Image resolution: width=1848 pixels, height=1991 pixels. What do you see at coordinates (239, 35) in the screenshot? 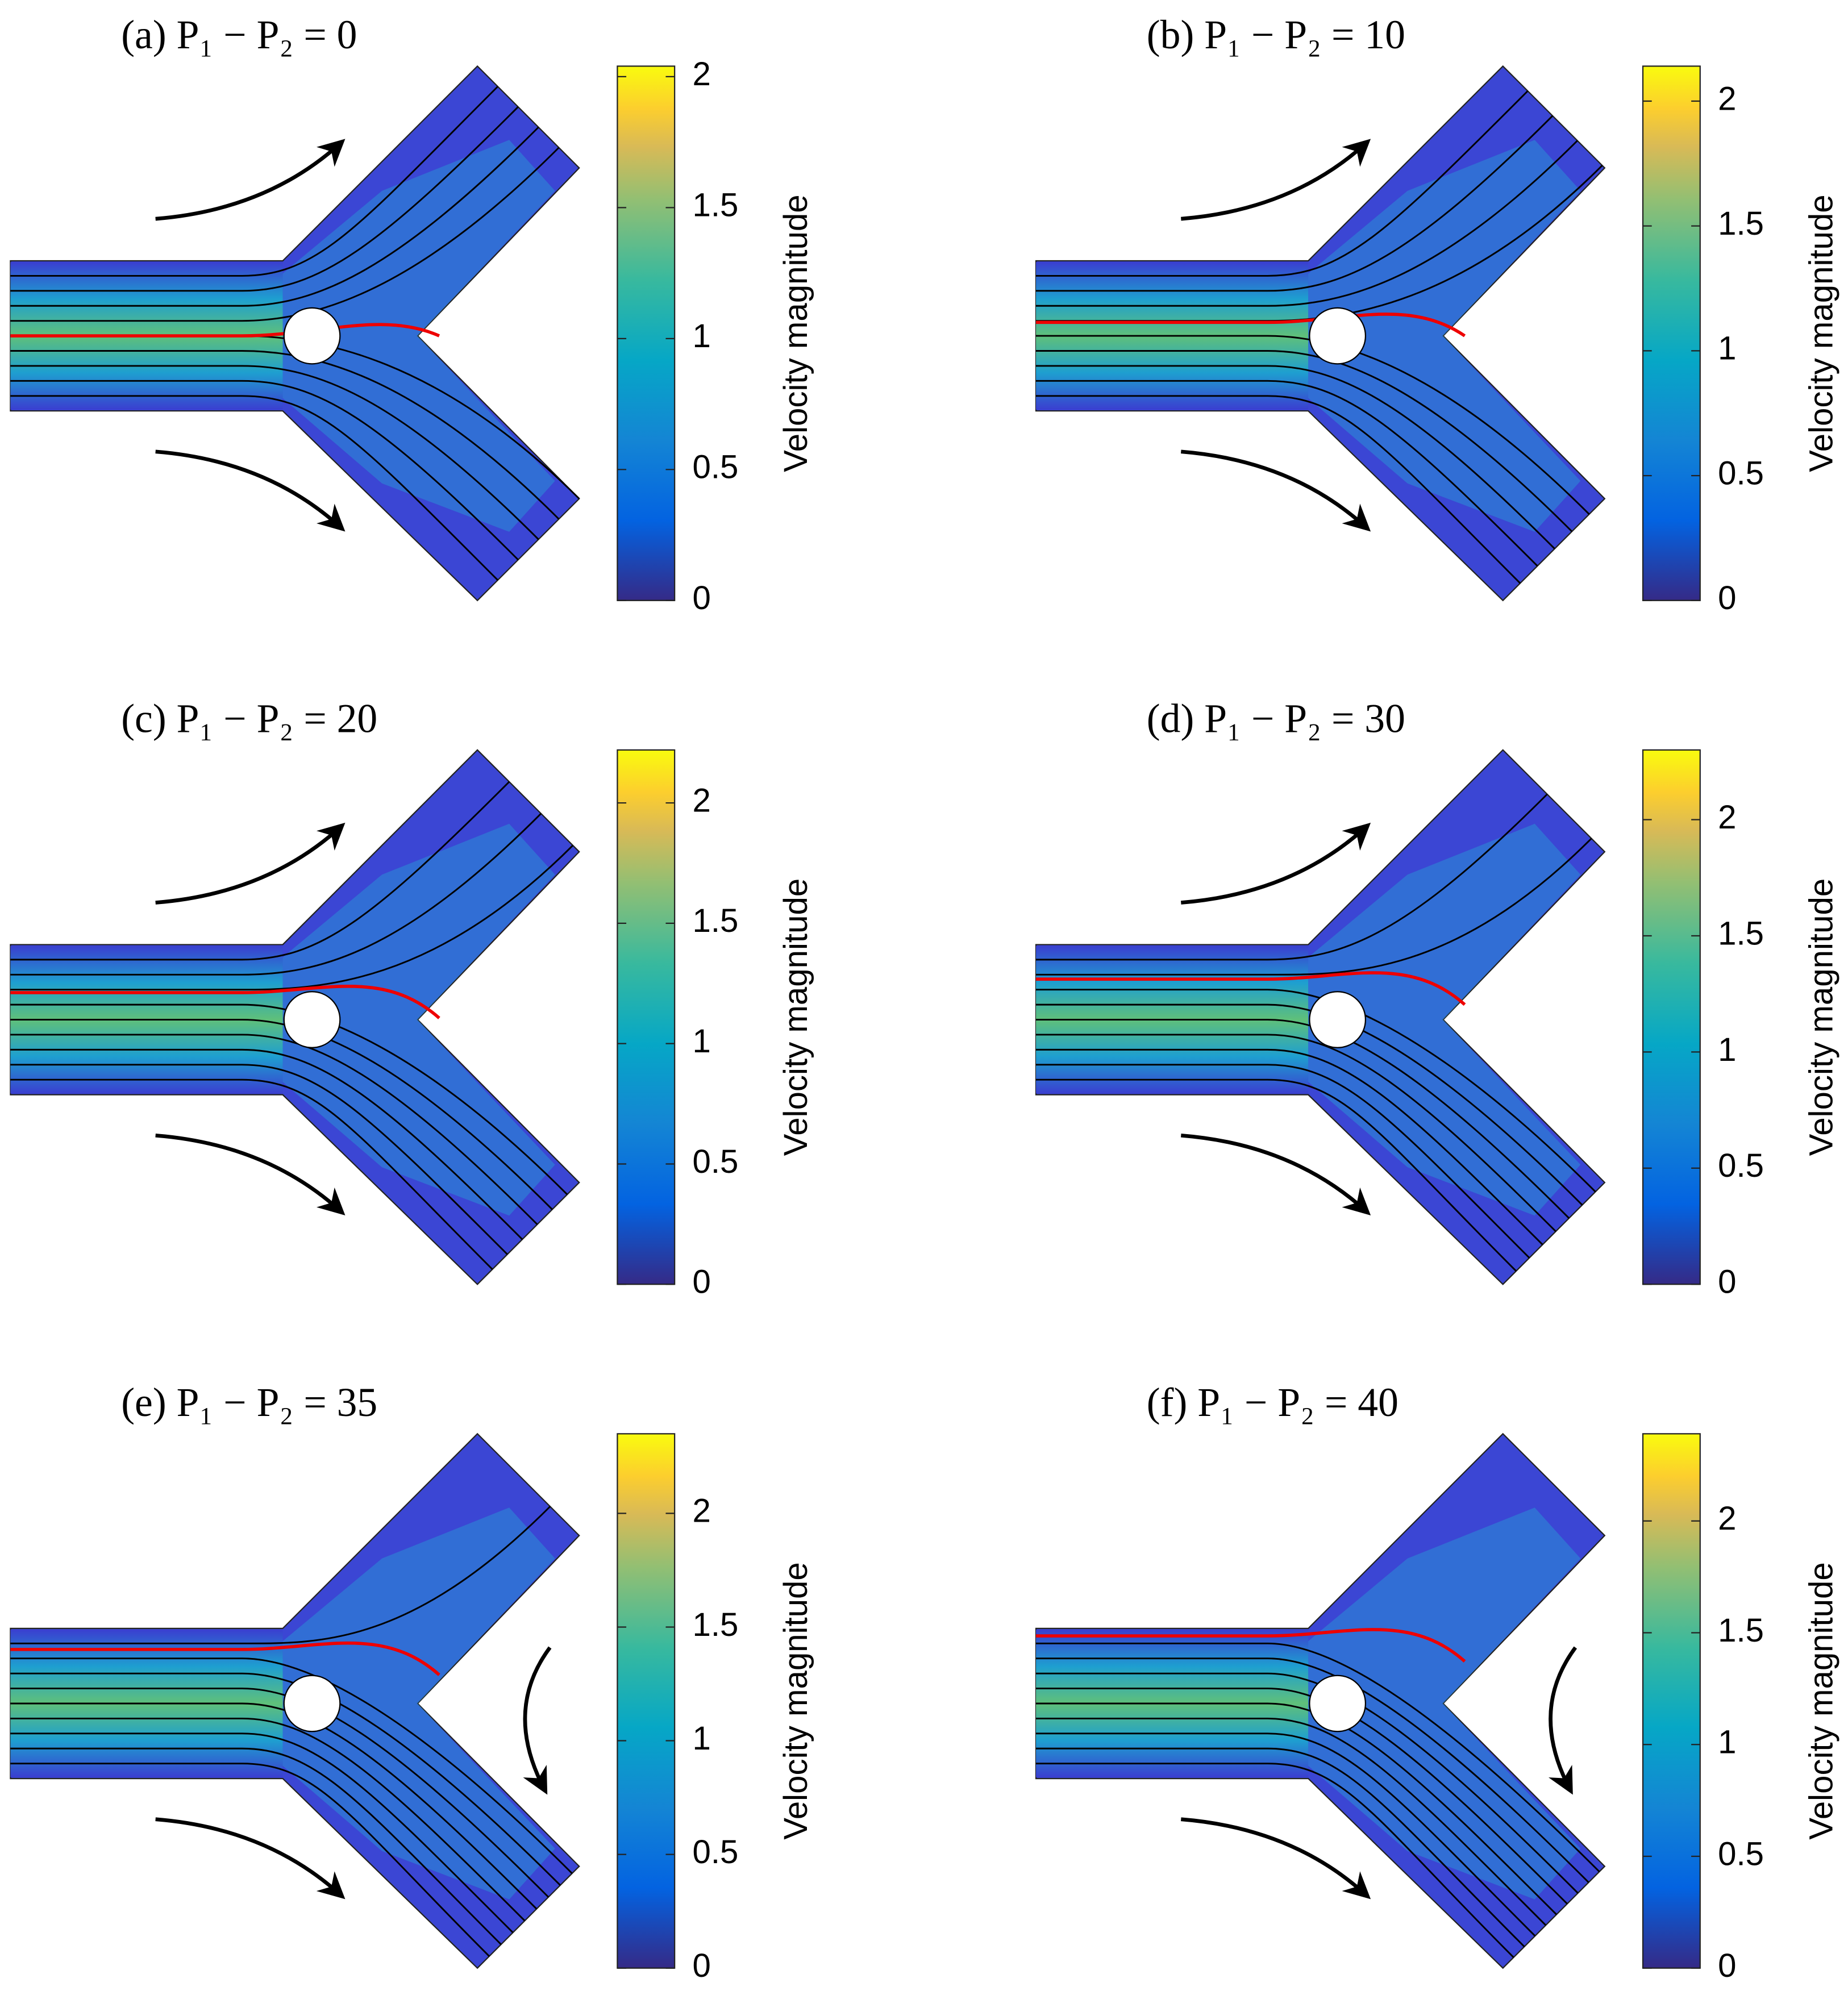
I see `panel-title: (a) P₁ − P₂ = 0` at bounding box center [239, 35].